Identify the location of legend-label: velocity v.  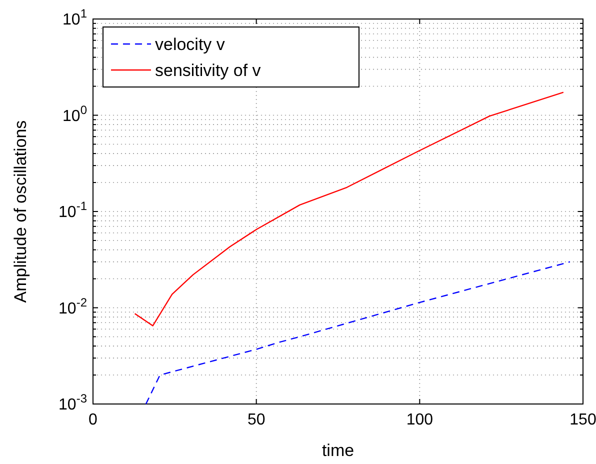
(190, 44).